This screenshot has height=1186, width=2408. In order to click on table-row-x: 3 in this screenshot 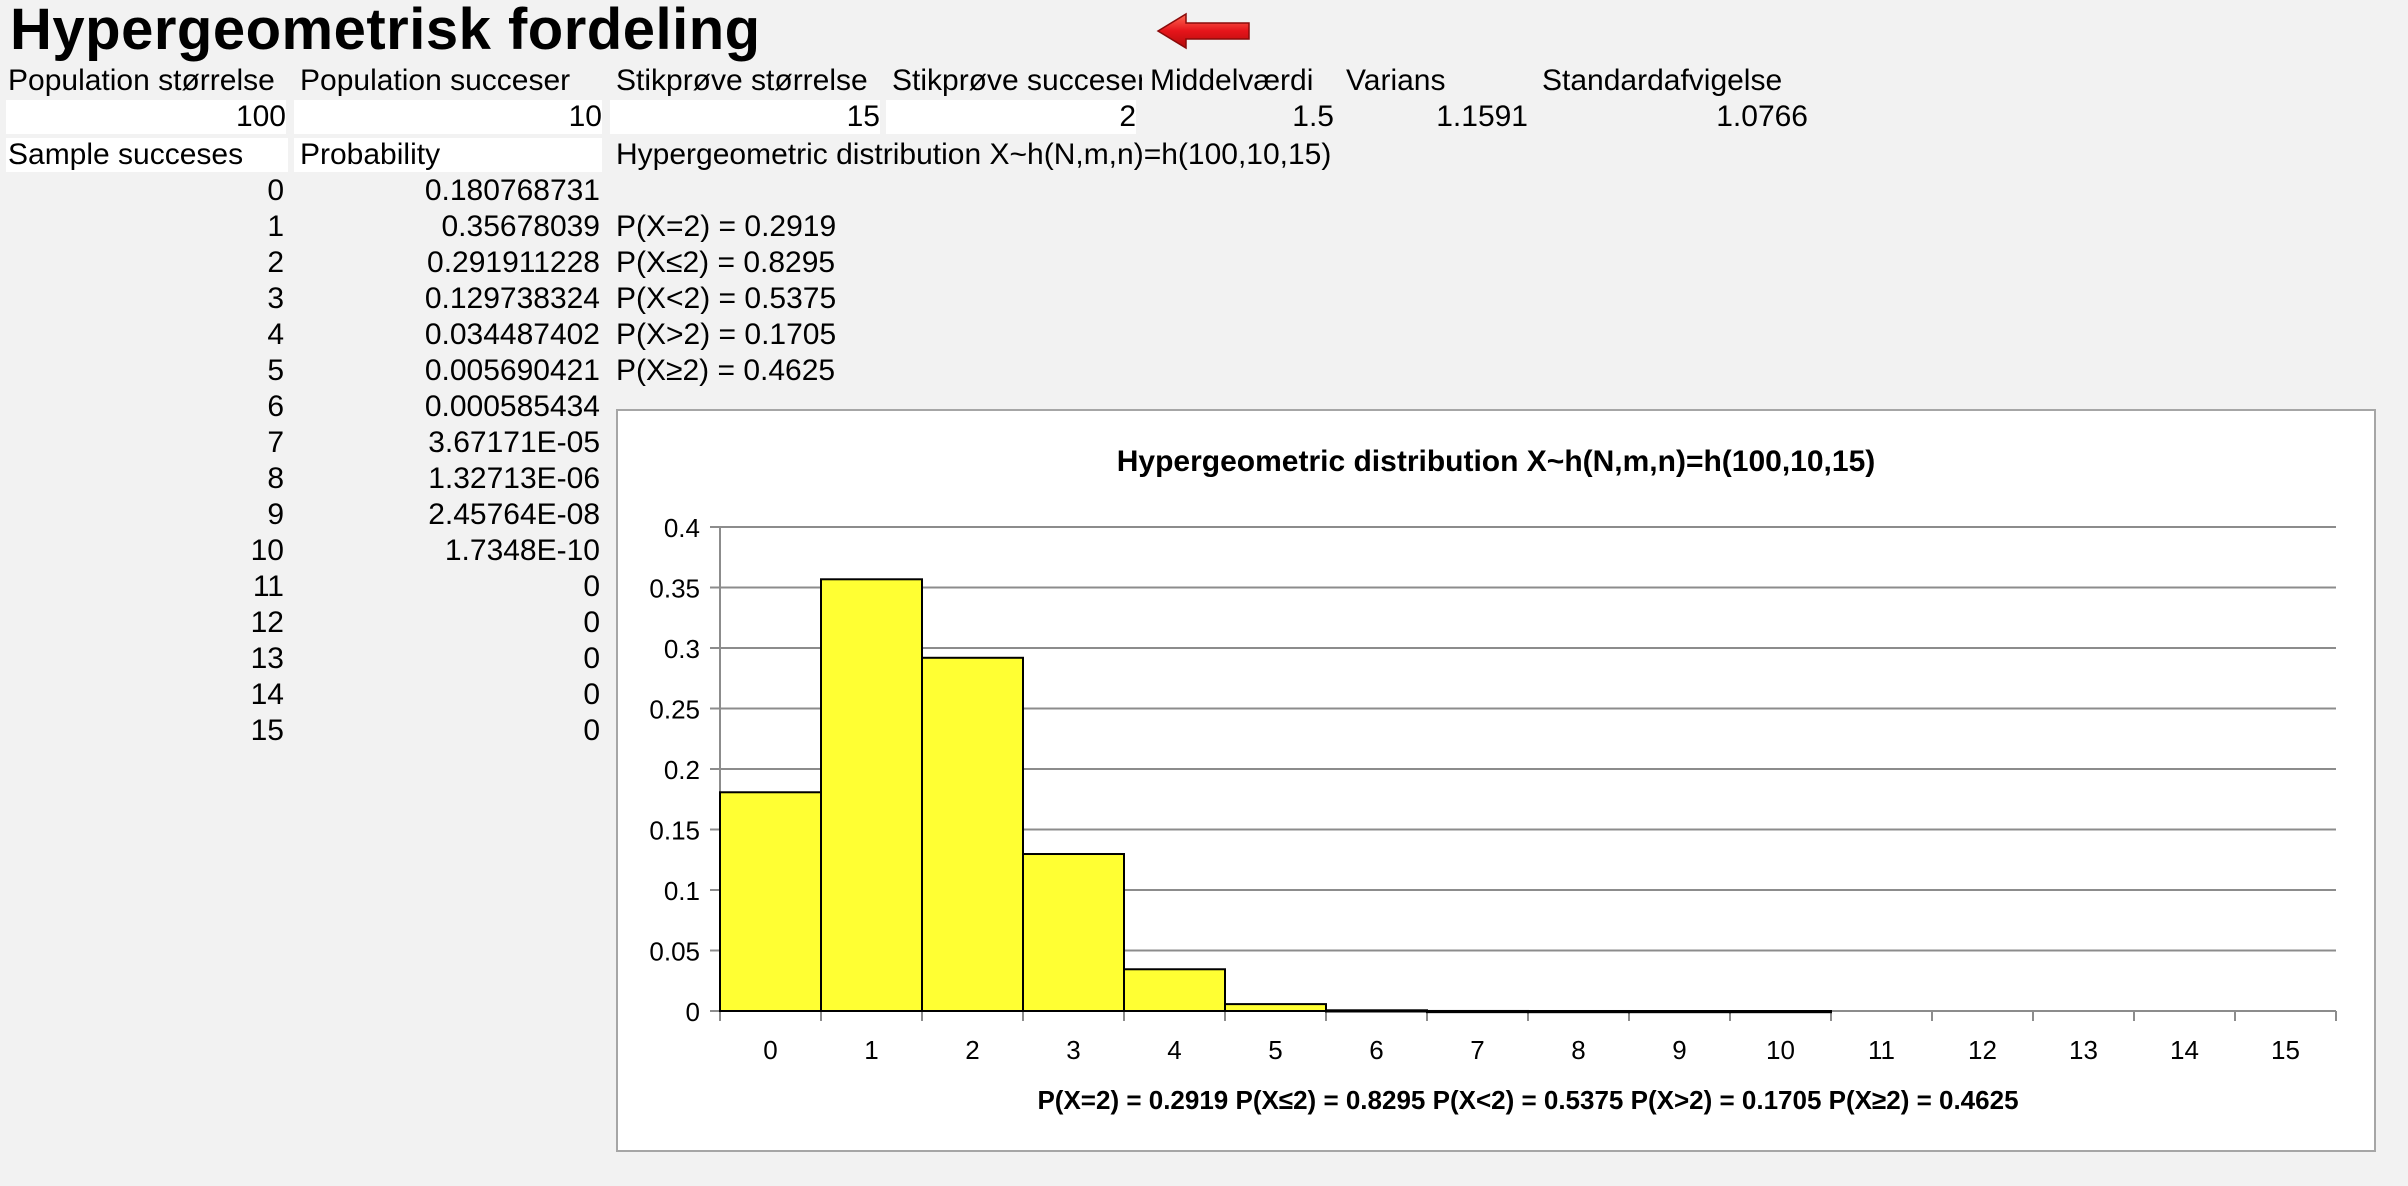, I will do `click(275, 298)`.